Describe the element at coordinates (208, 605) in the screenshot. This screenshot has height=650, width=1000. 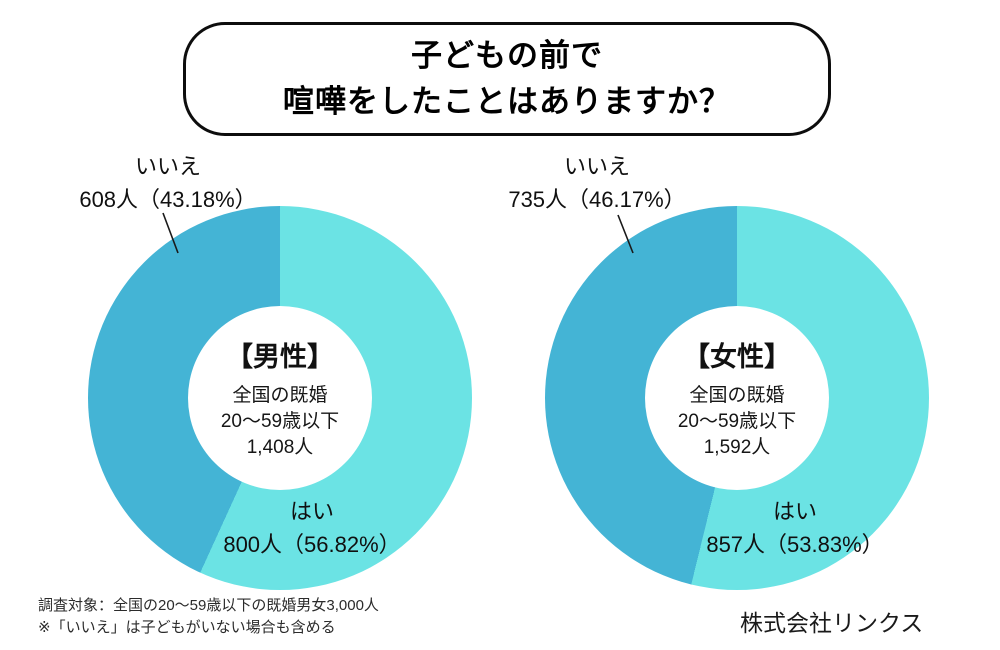
I see `footnote-line-1: 調査対象：全国の20〜59歳以下の既婚男女3,000人` at that location.